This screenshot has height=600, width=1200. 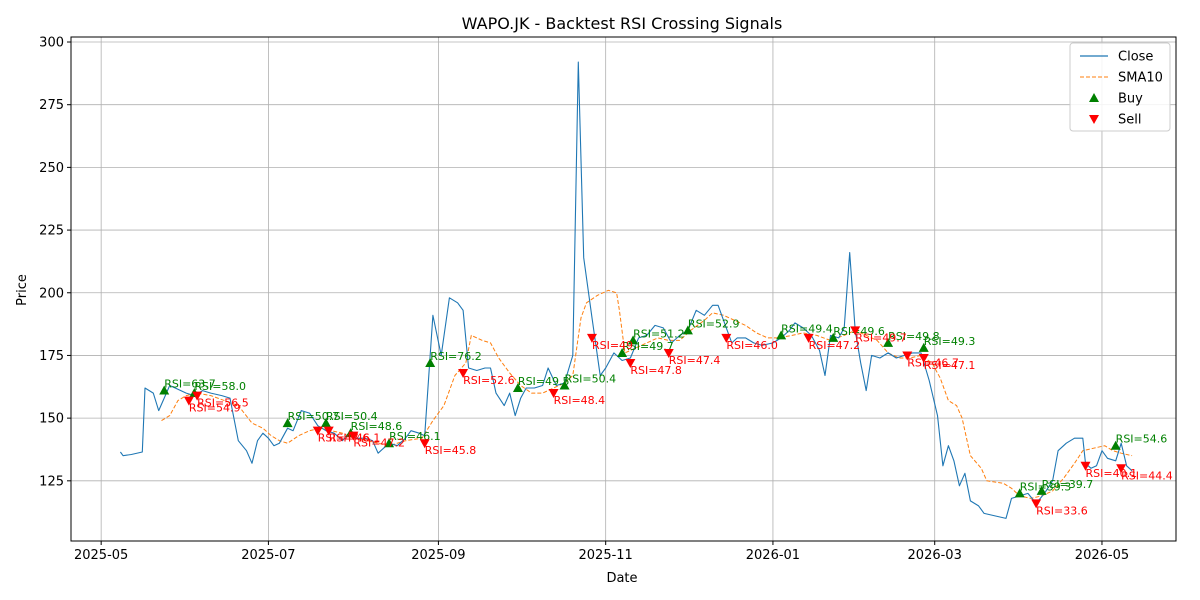 What do you see at coordinates (807, 328) in the screenshot?
I see `buy-signal-label: RSI=49.4` at bounding box center [807, 328].